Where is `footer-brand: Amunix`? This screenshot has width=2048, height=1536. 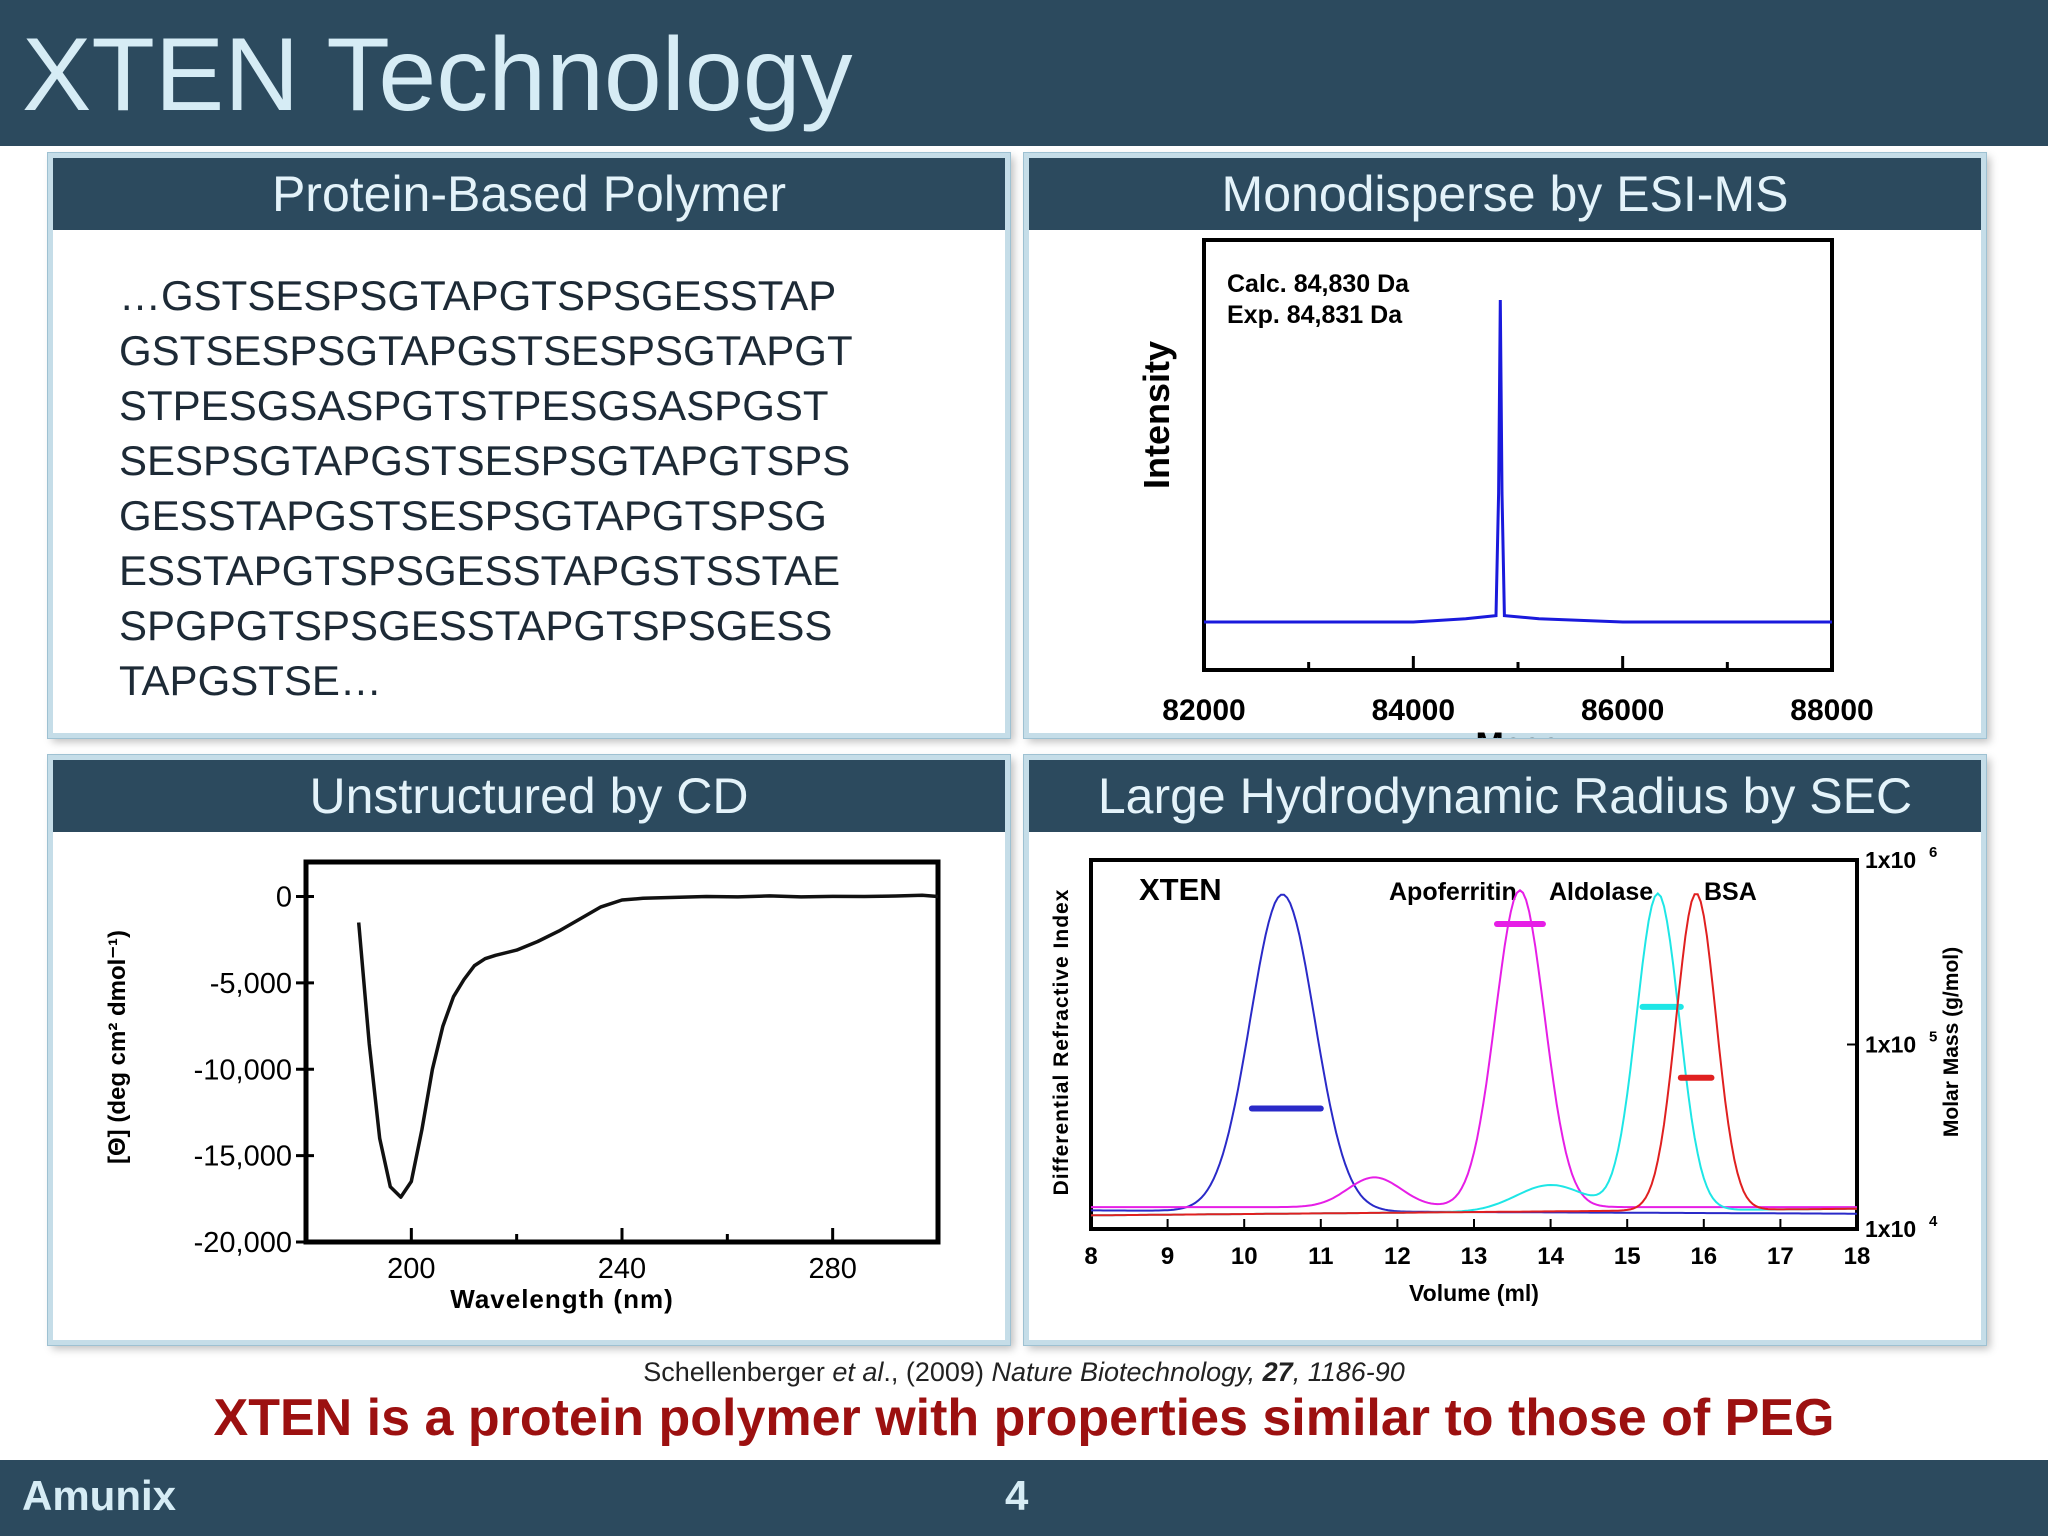
footer-brand: Amunix is located at coordinates (99, 1495).